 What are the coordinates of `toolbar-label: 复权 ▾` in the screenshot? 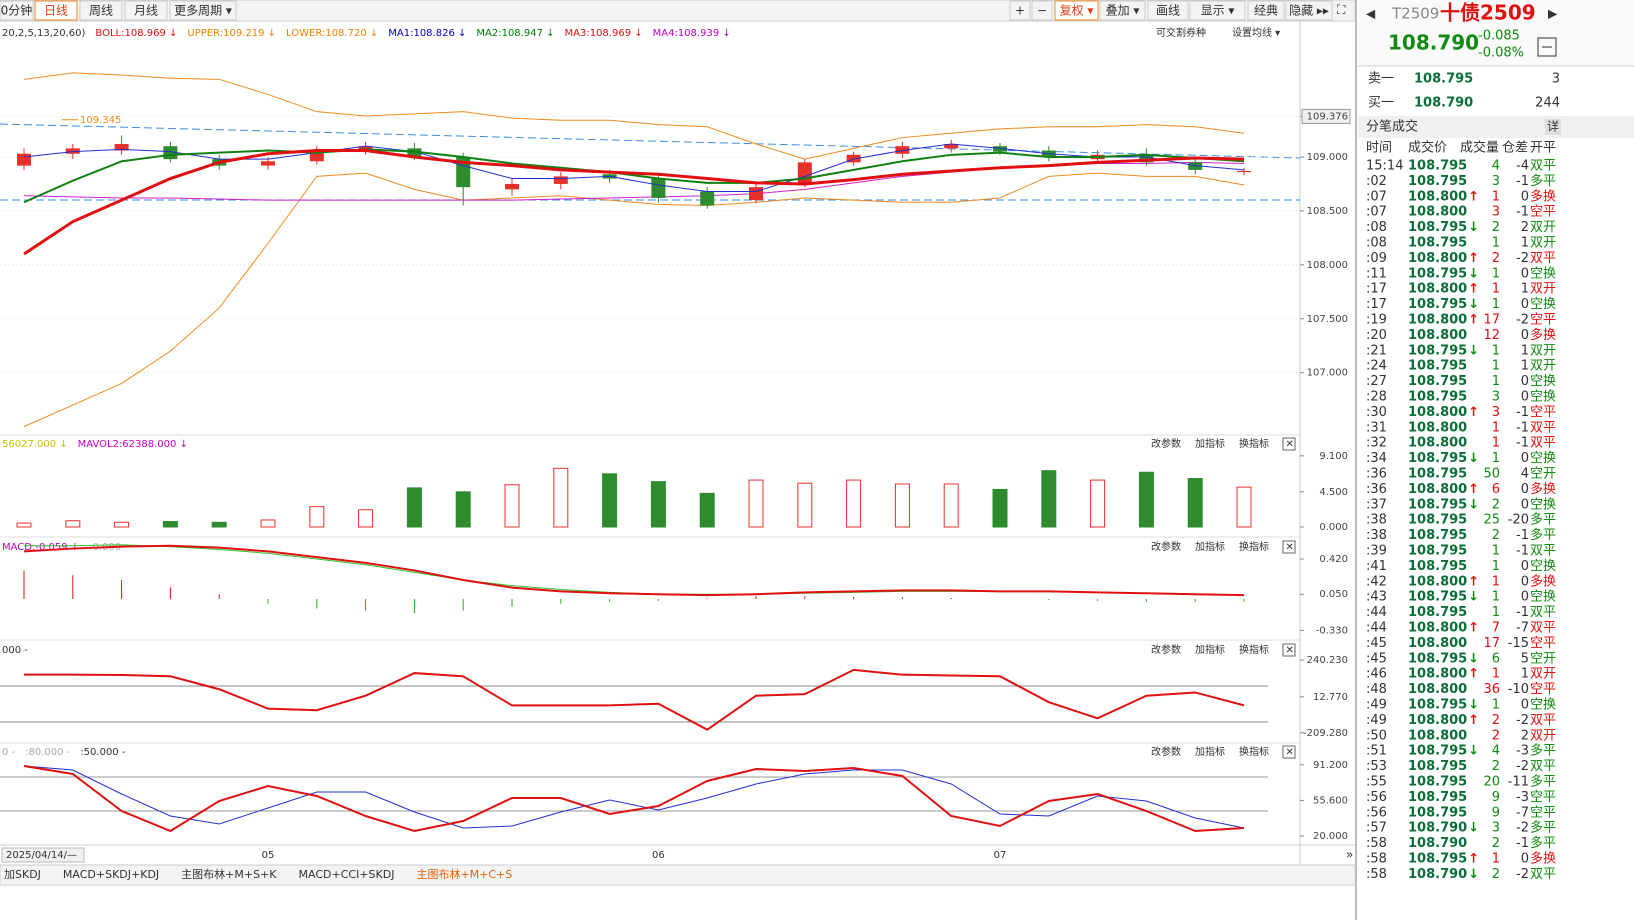 It's located at (1077, 11).